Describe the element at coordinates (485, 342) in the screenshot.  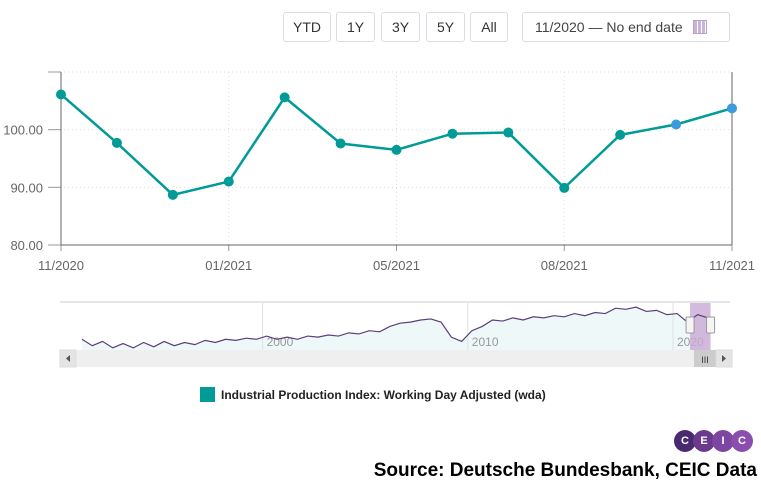
I see `navigator-label: 2010` at that location.